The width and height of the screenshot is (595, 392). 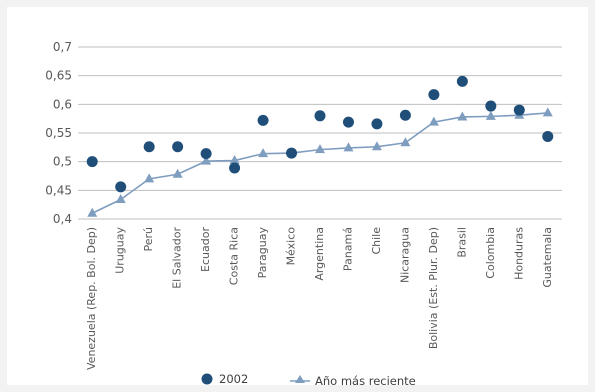 What do you see at coordinates (91, 298) in the screenshot?
I see `x-tick-label: Venezuela (Rep. Bol. Dep)` at bounding box center [91, 298].